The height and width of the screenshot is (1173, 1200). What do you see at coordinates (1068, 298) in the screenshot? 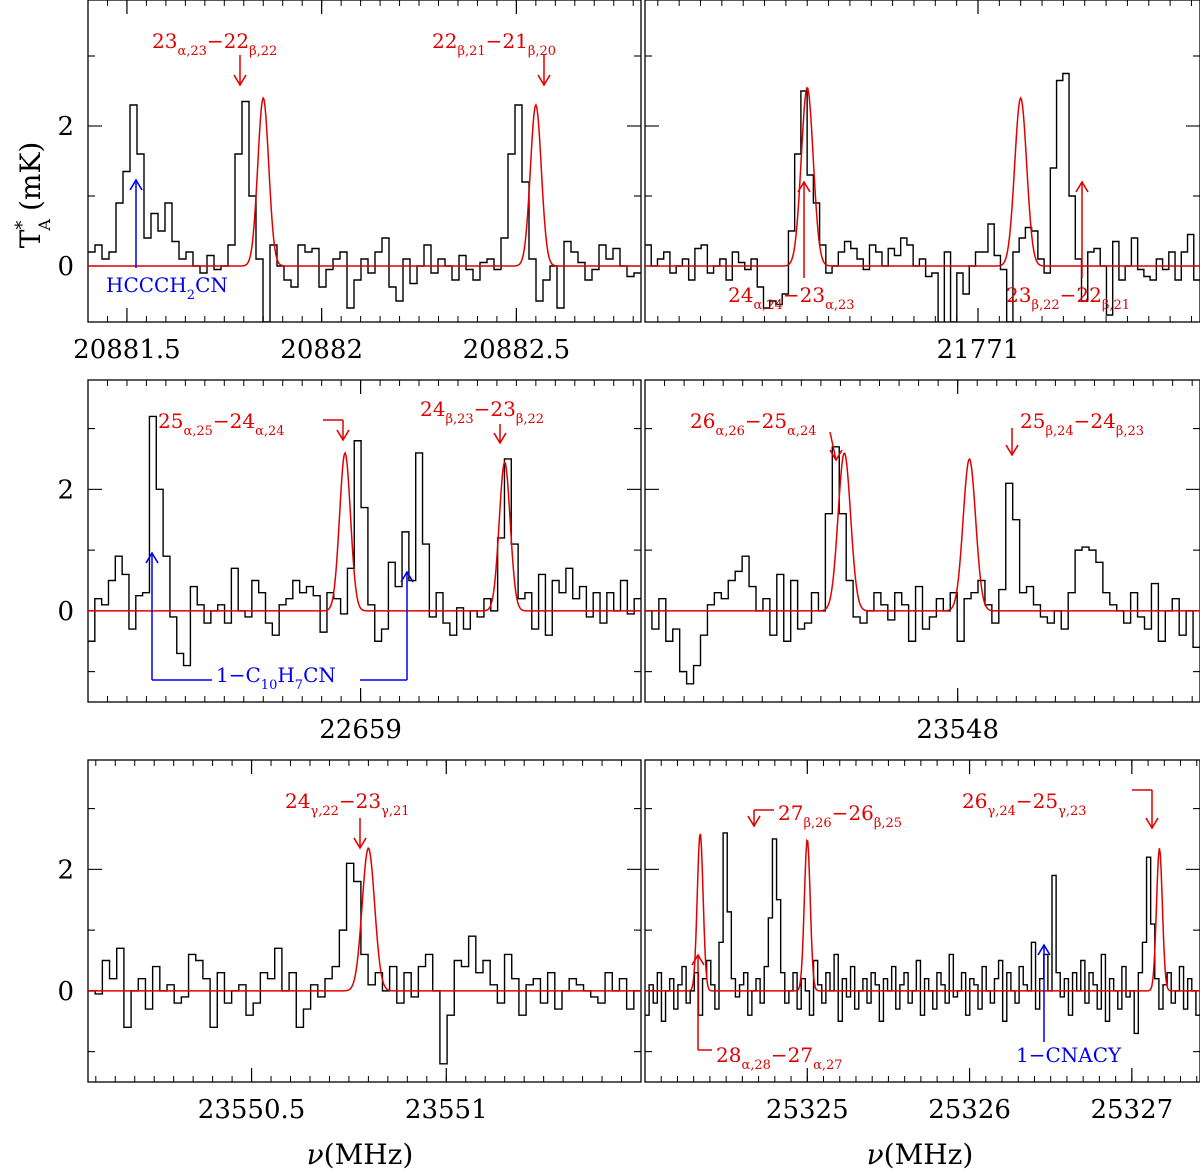
I see `transition-label: 23β,22−22β,21` at bounding box center [1068, 298].